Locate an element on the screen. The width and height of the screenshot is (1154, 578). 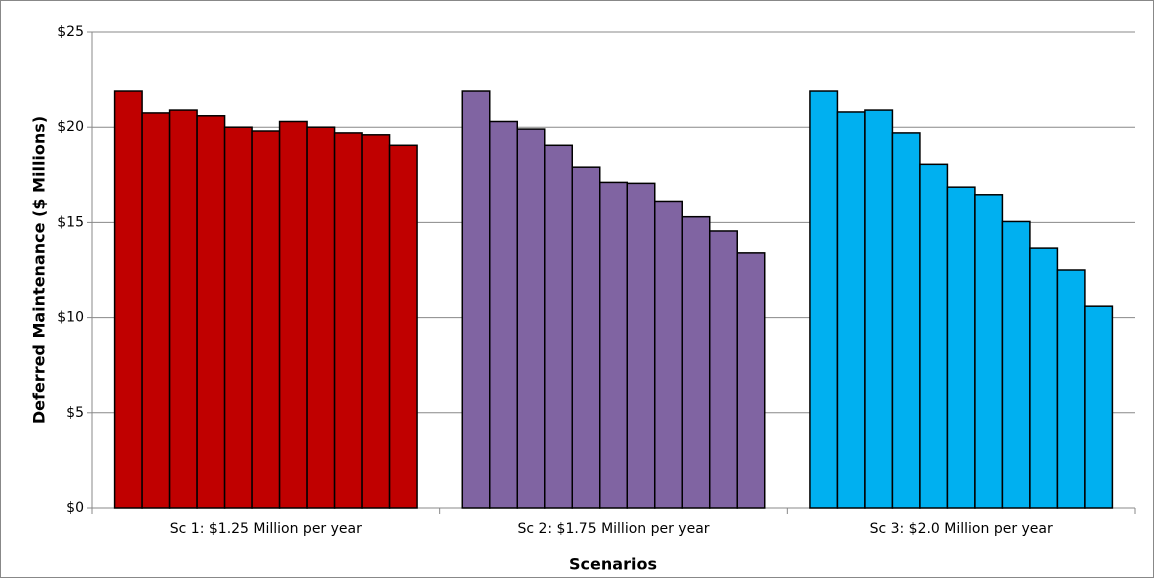
y-tick-label: $20 is located at coordinates (70, 127).